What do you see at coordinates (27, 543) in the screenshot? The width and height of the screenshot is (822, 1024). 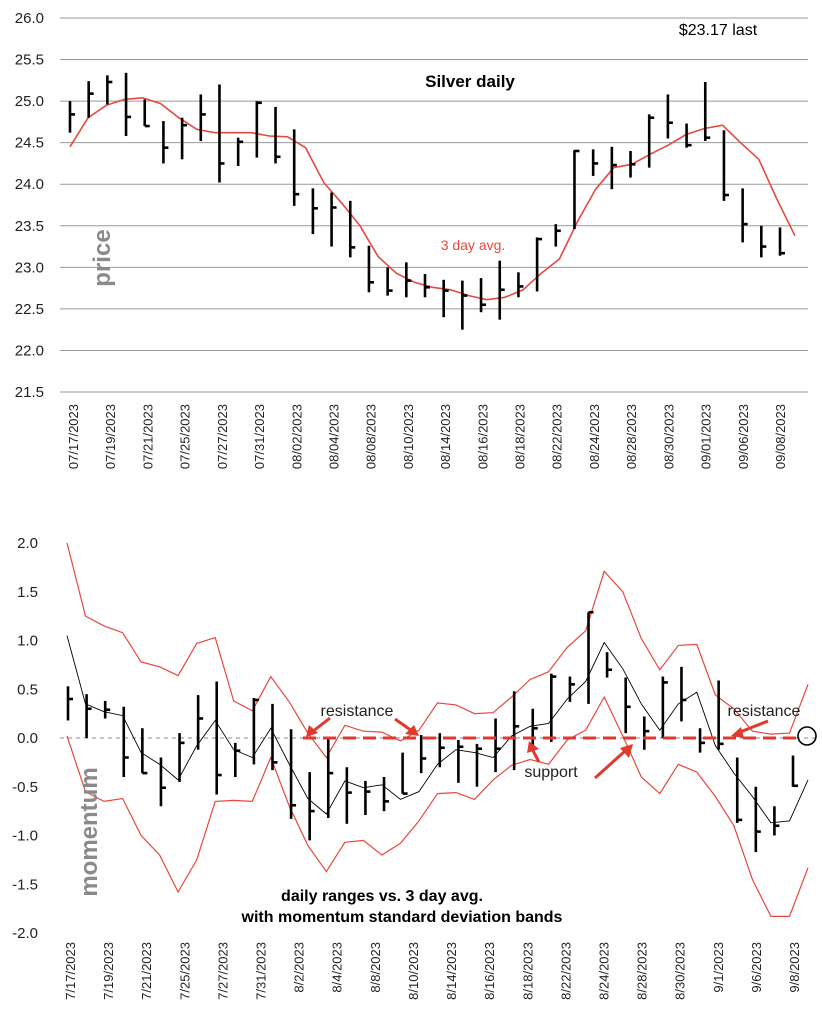 I see `momentum-y-tick: 2.0` at bounding box center [27, 543].